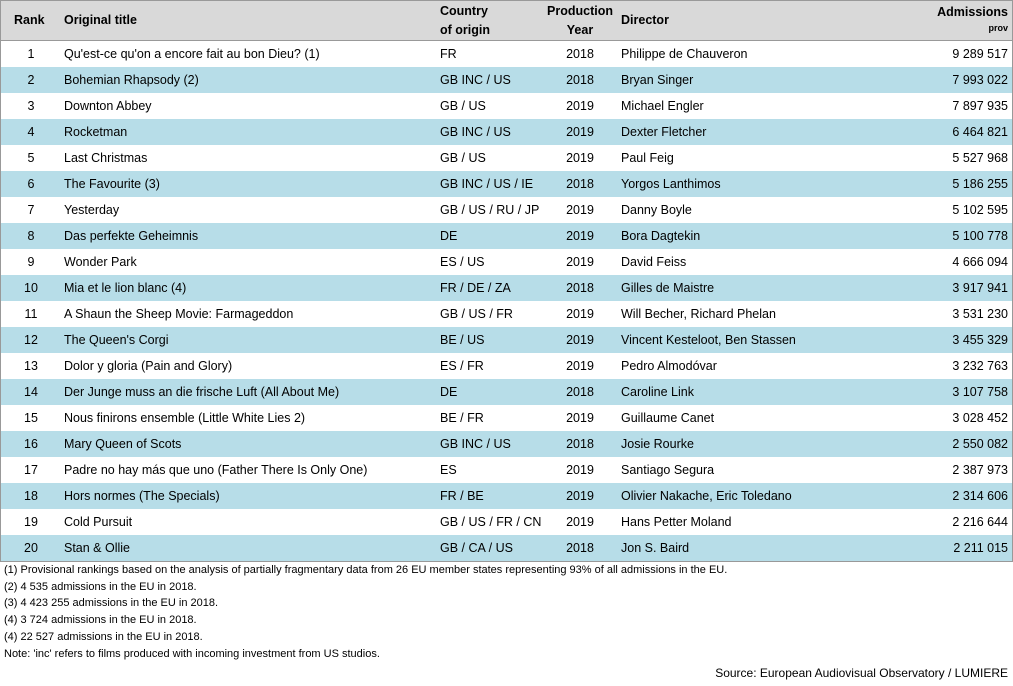 This screenshot has height=686, width=1013. Describe the element at coordinates (998, 28) in the screenshot. I see `header-admissions: prov` at that location.